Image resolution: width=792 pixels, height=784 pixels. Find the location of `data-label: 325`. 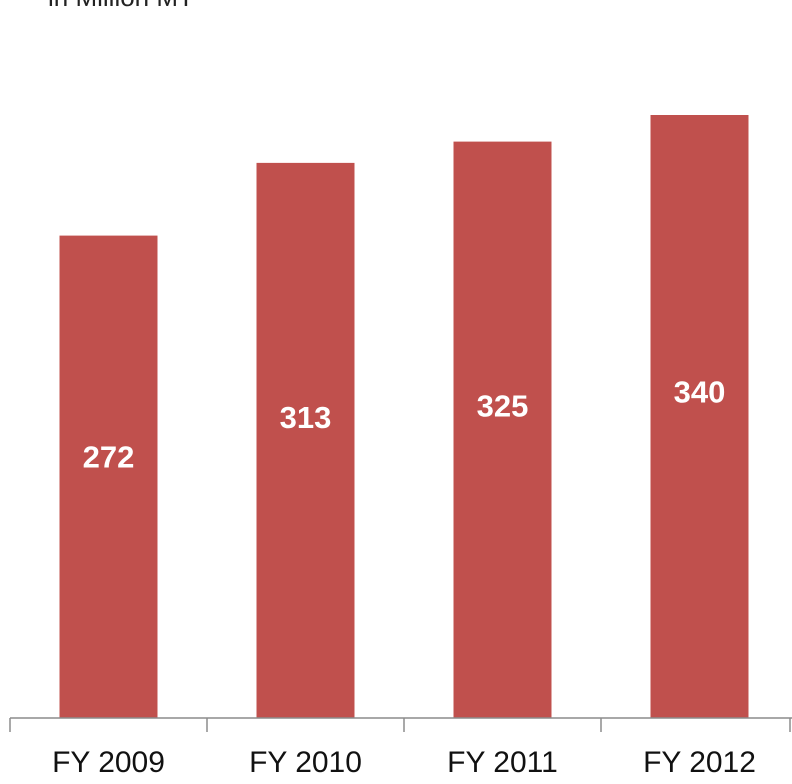

data-label: 325 is located at coordinates (503, 406).